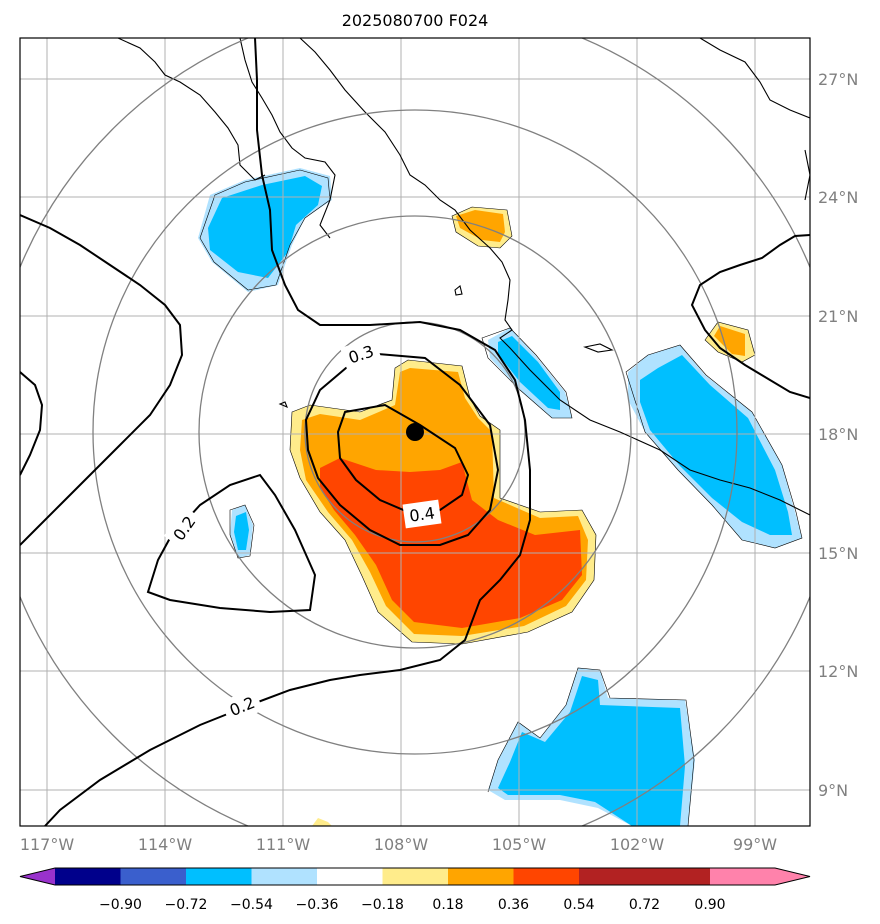  I want to click on lon-label: 117°W, so click(47, 844).